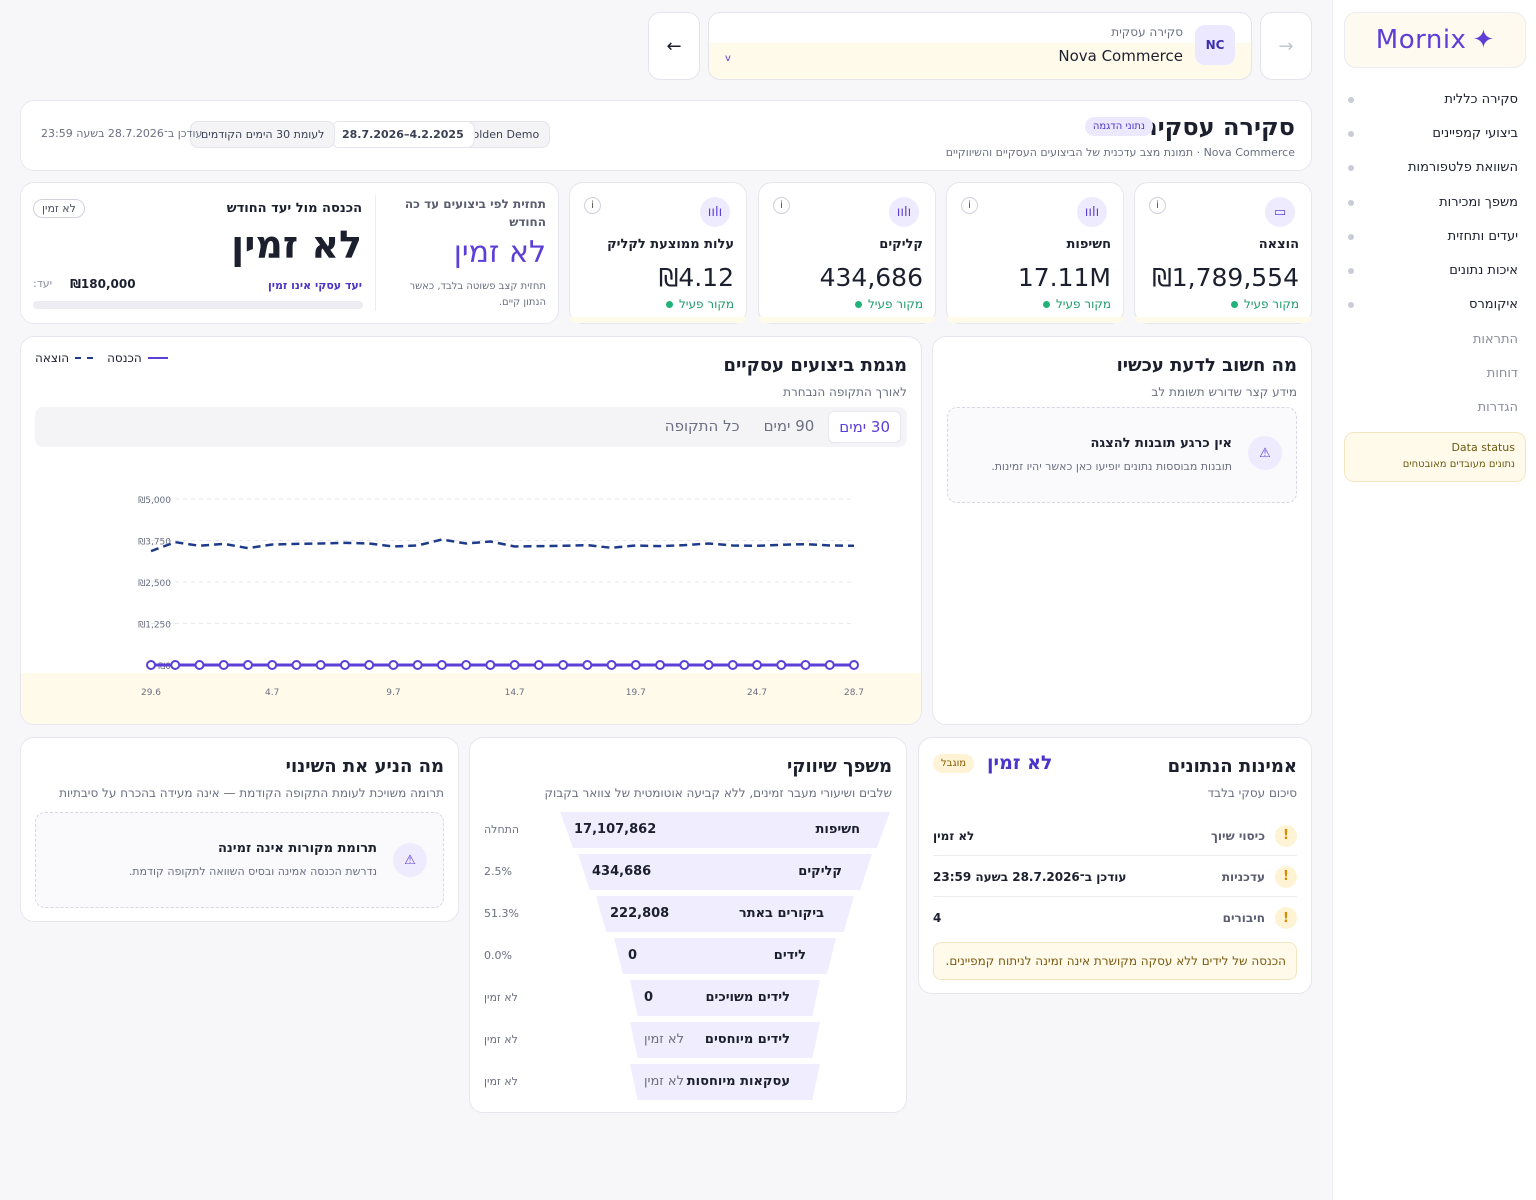  What do you see at coordinates (1433, 270) in the screenshot?
I see `sidebar-item-data-quality: איכות נתונים` at bounding box center [1433, 270].